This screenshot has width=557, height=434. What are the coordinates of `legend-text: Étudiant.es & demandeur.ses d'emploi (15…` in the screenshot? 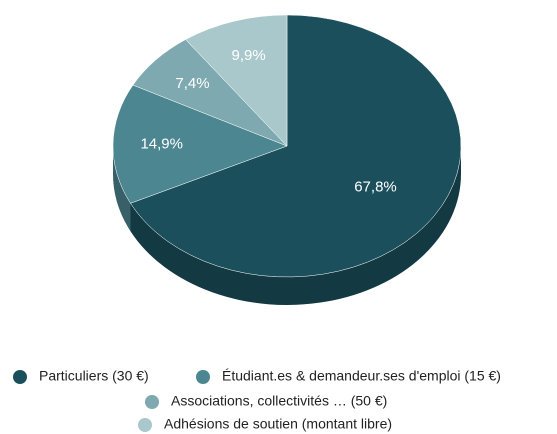 It's located at (361, 376).